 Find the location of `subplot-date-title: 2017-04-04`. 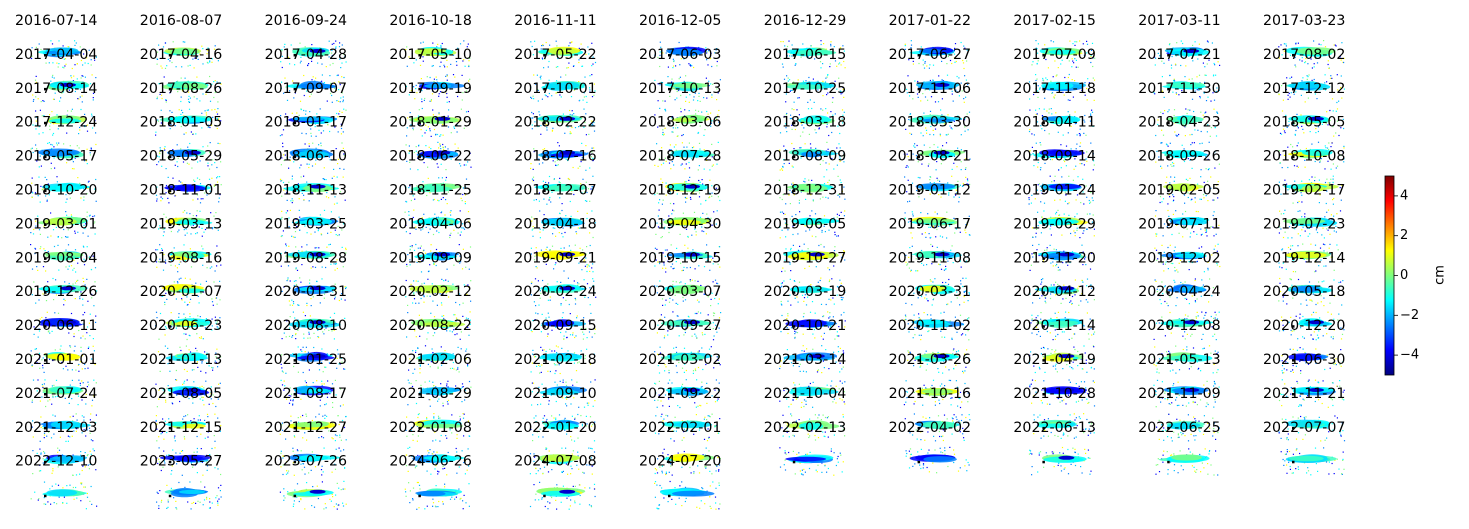

subplot-date-title: 2017-04-04 is located at coordinates (56, 55).